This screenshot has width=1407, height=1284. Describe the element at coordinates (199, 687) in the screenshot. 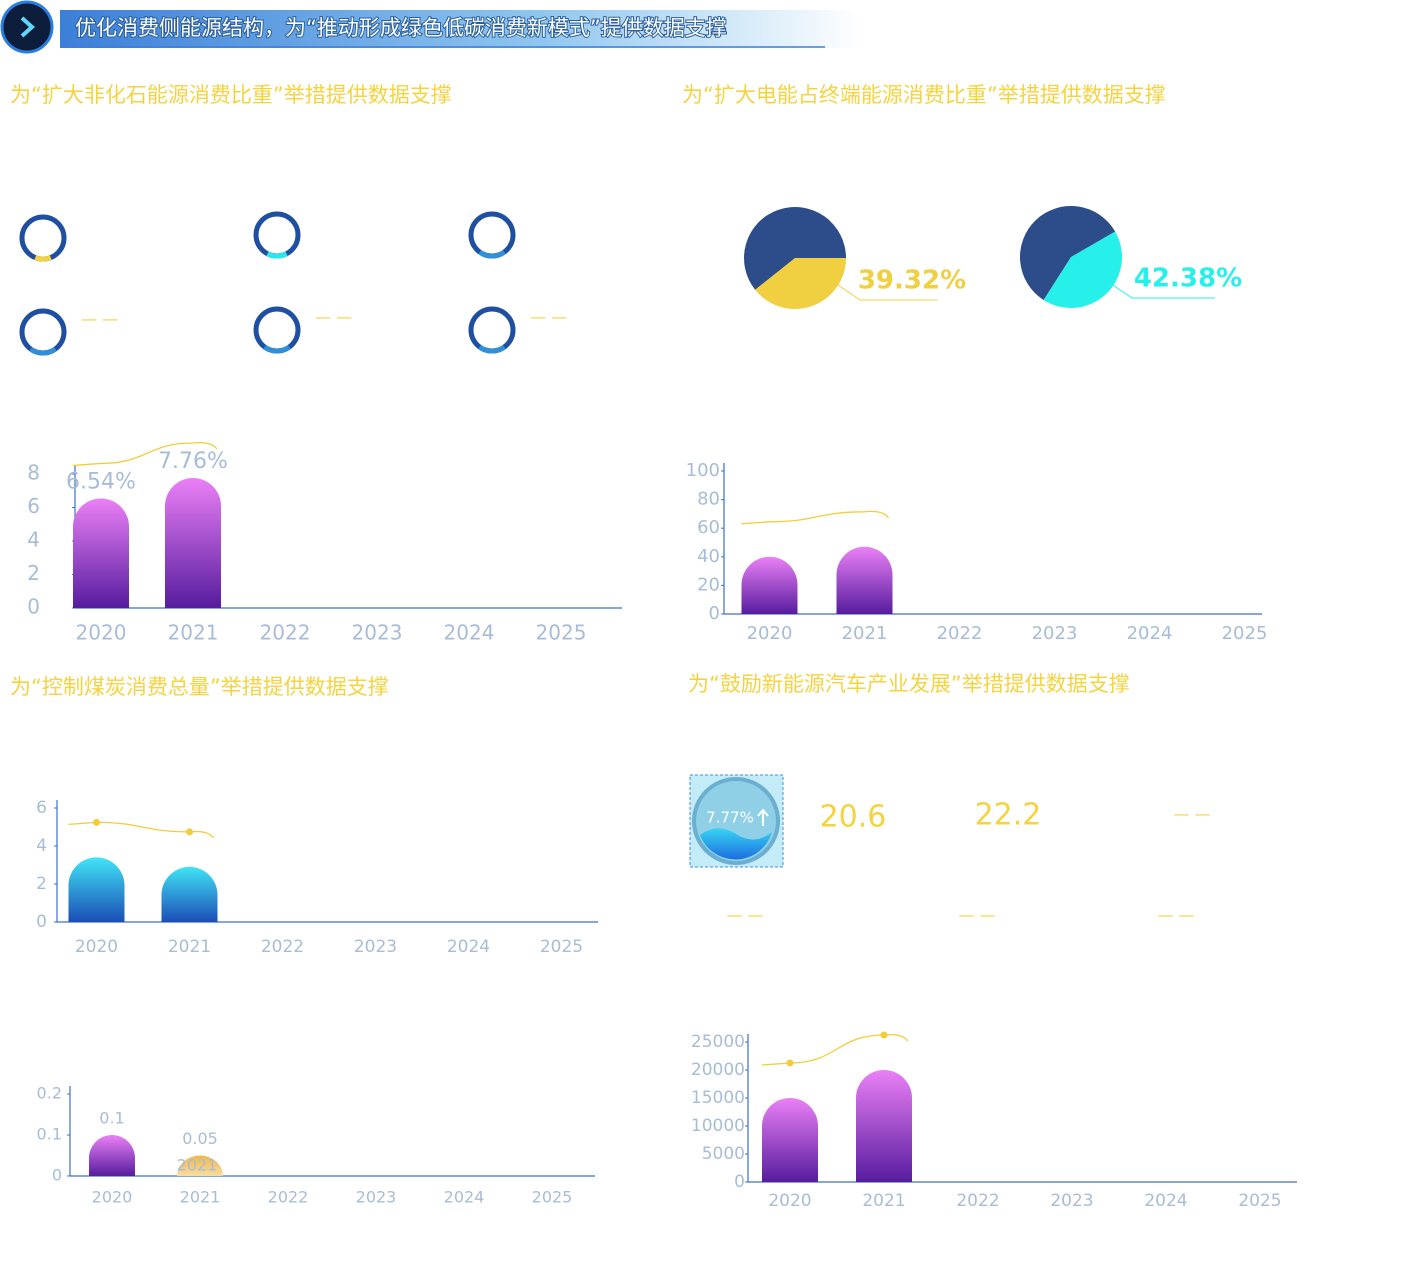

I see `panel-title: 为“控制煤炭消费总量”举措提供数据支撑` at that location.